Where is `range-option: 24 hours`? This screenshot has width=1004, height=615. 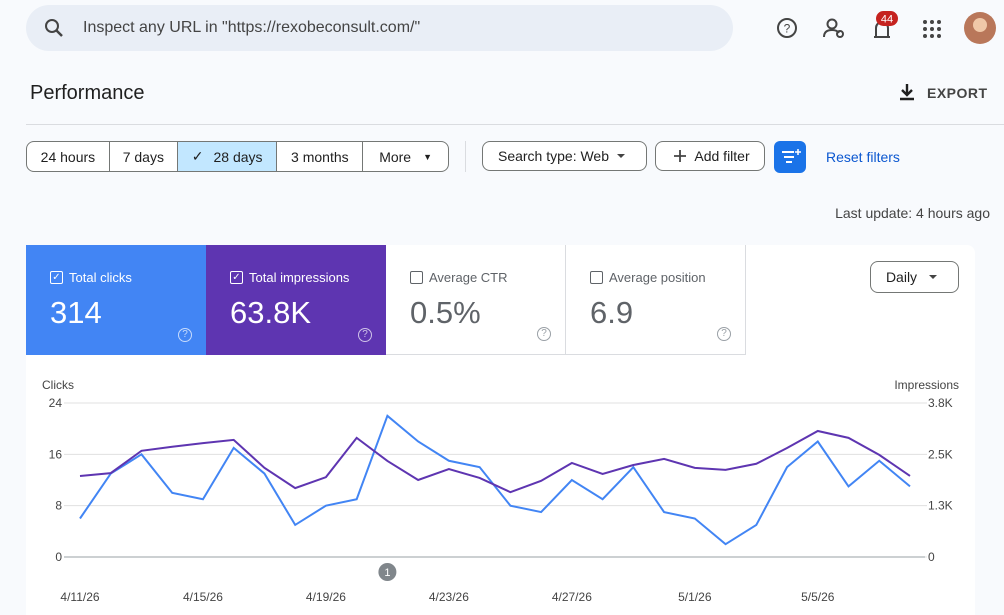
range-option: 24 hours is located at coordinates (68, 156).